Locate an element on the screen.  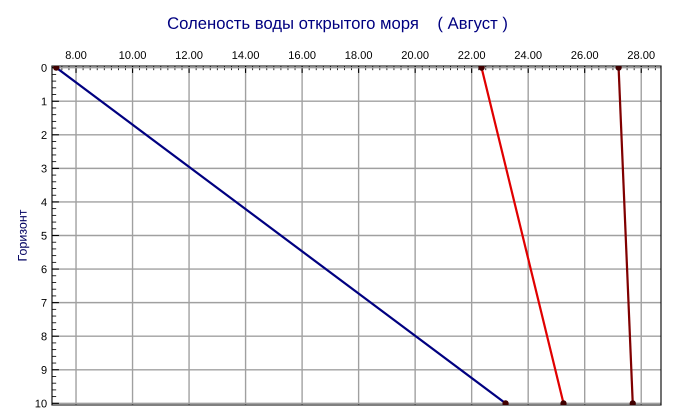
y-tick-label: 7 is located at coordinates (44, 303).